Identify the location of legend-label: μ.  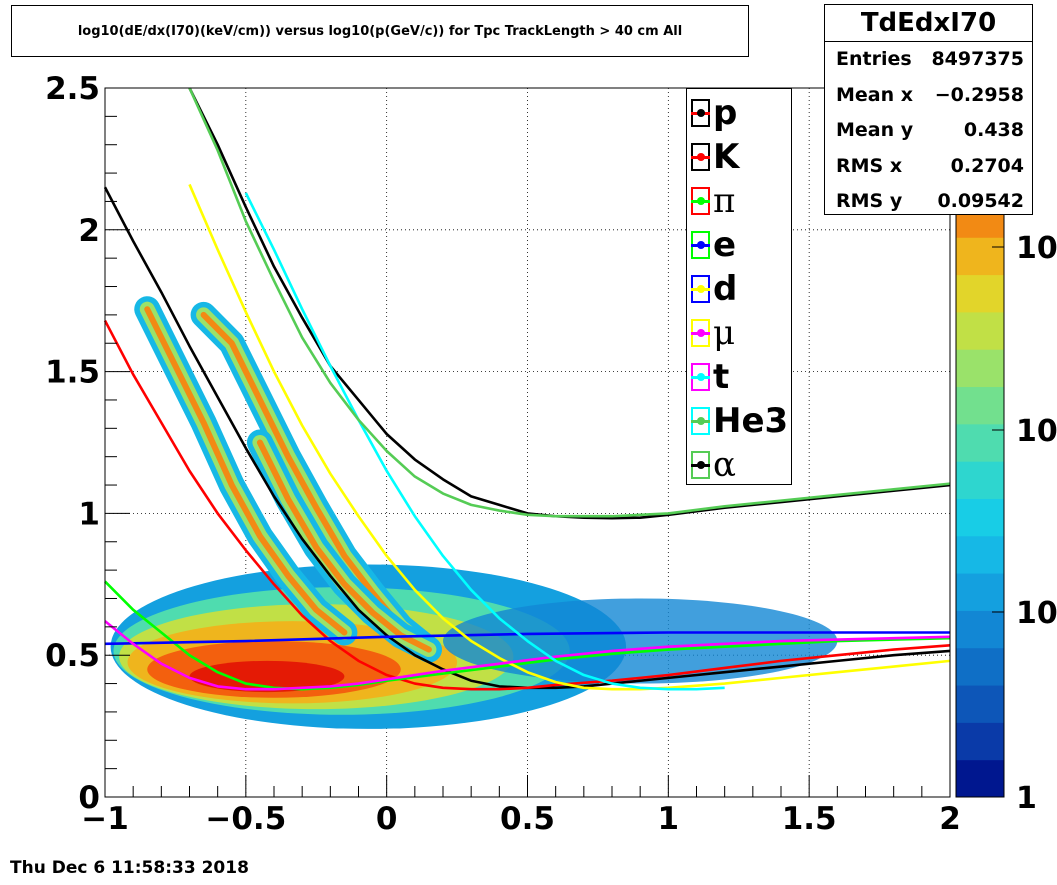
(724, 333).